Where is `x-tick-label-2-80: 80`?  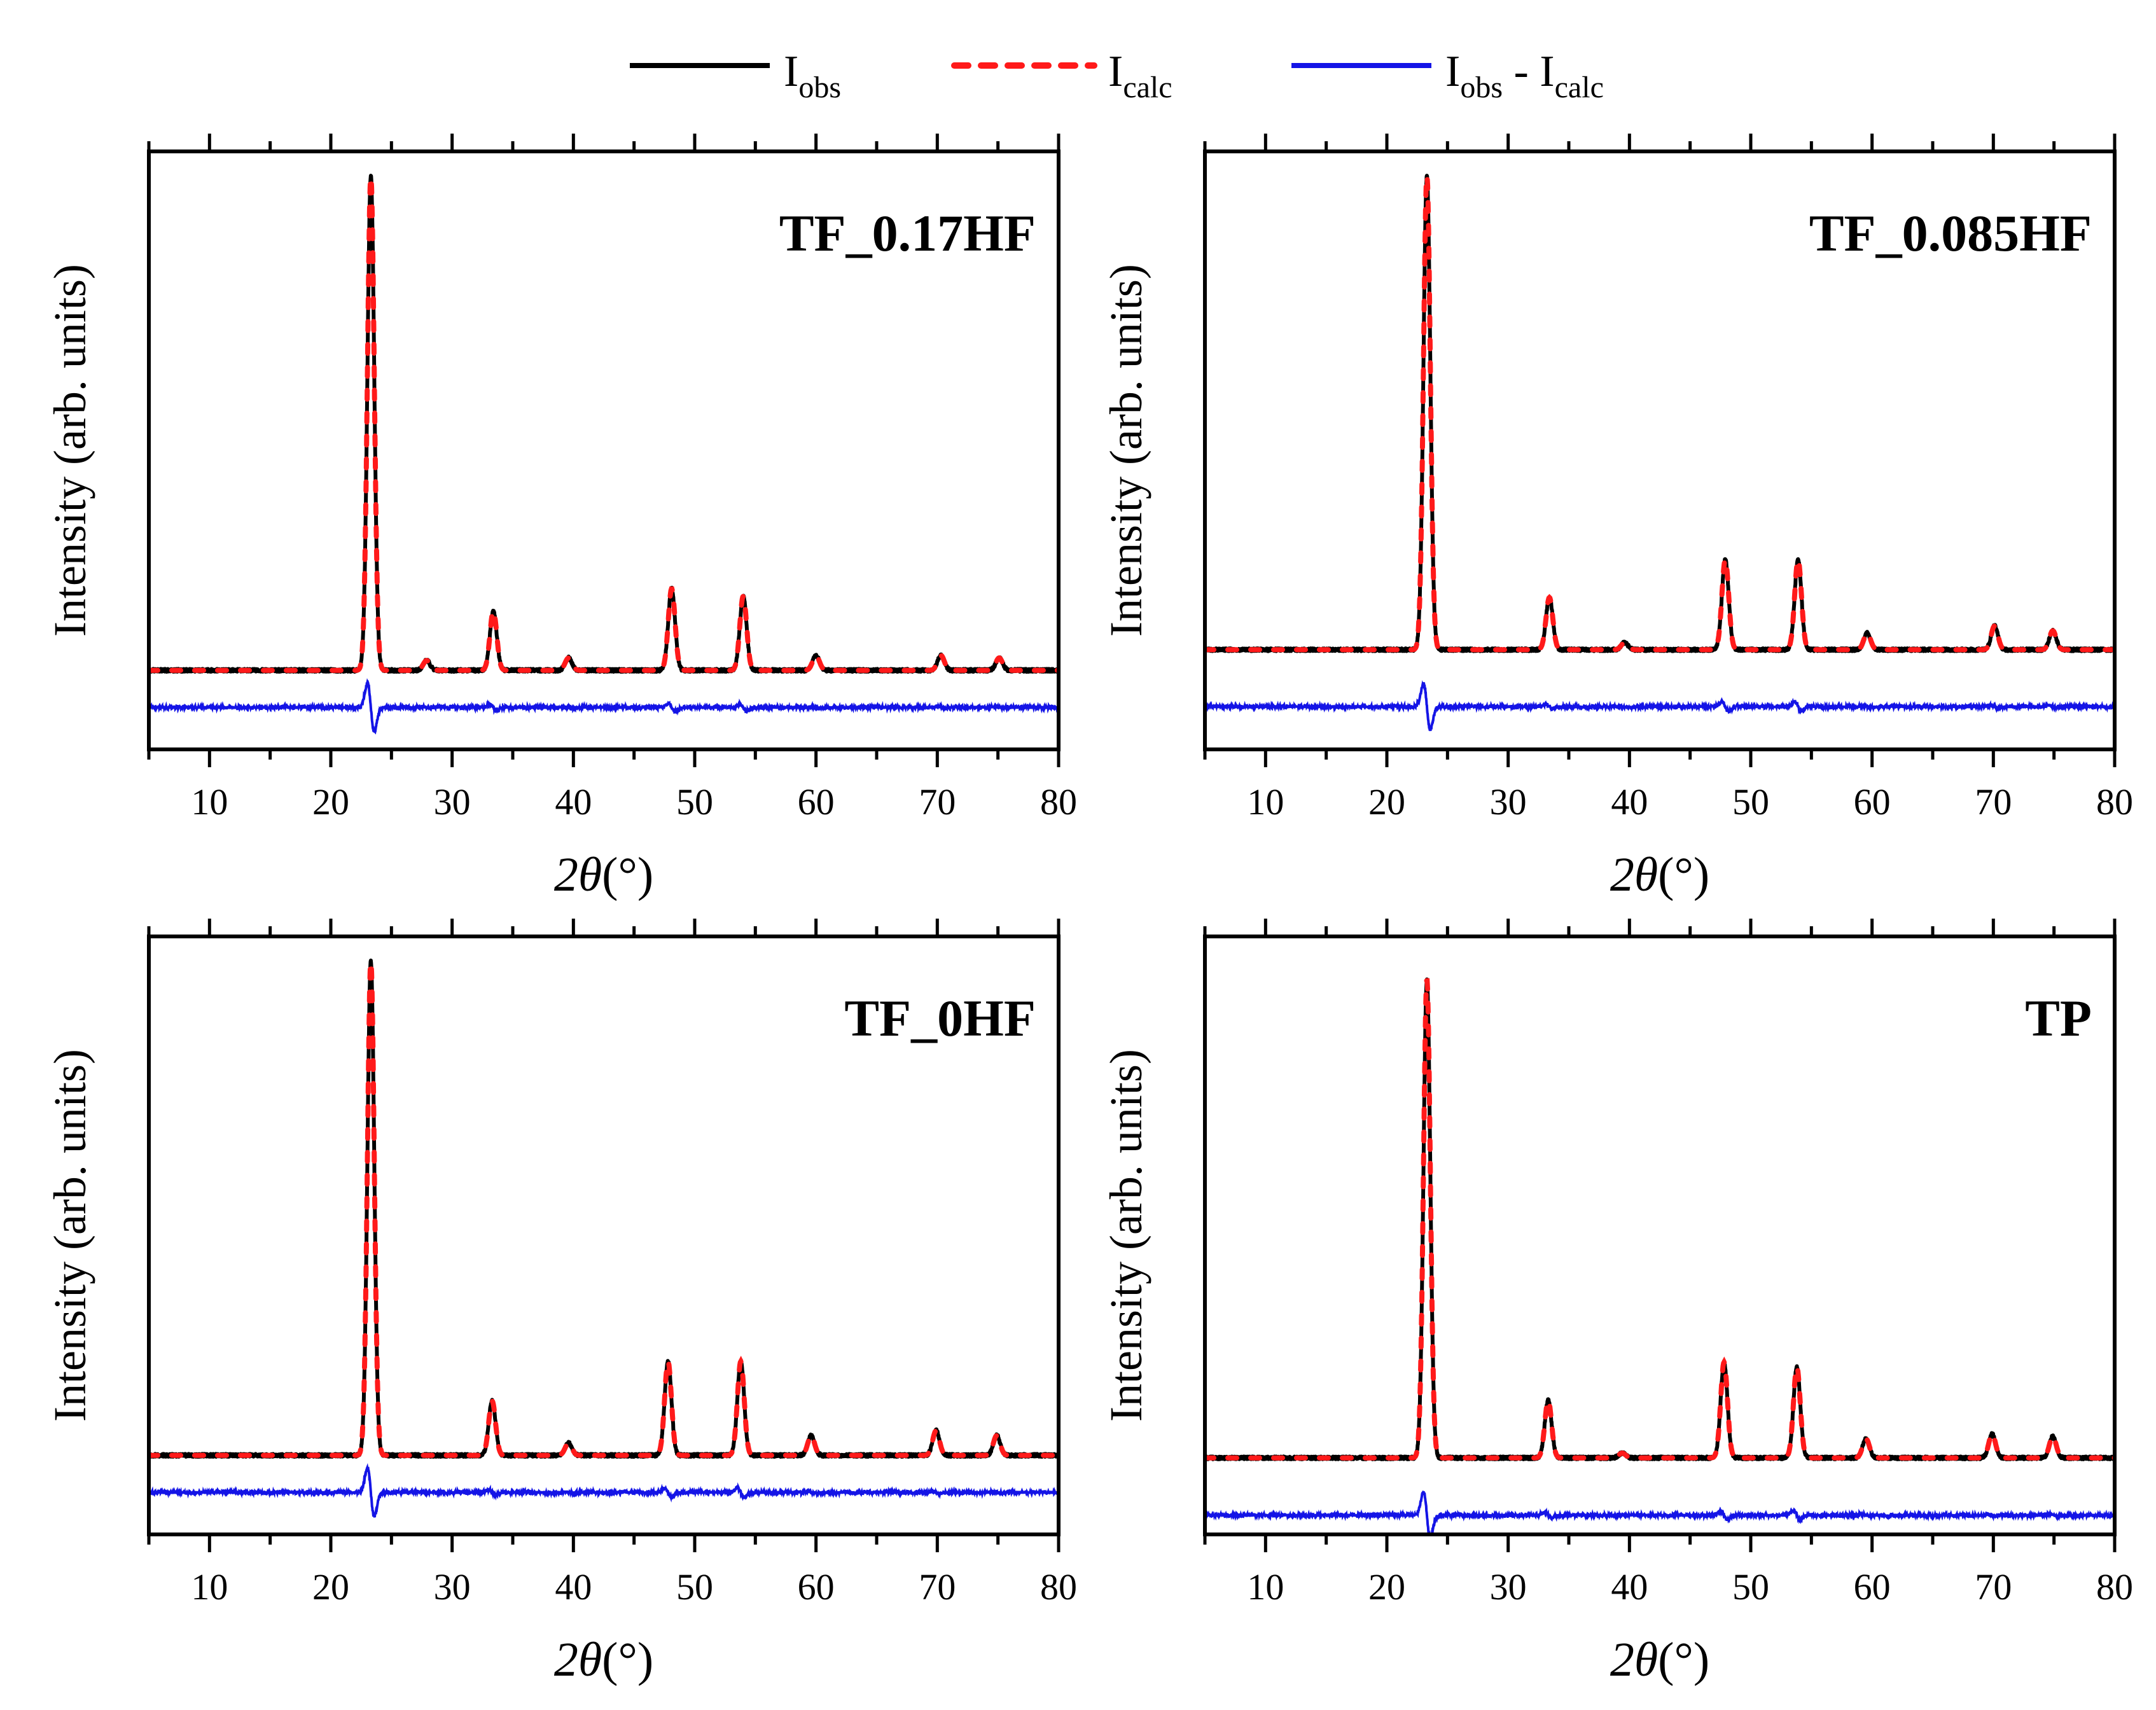
x-tick-label-2-80: 80 is located at coordinates (1058, 1587).